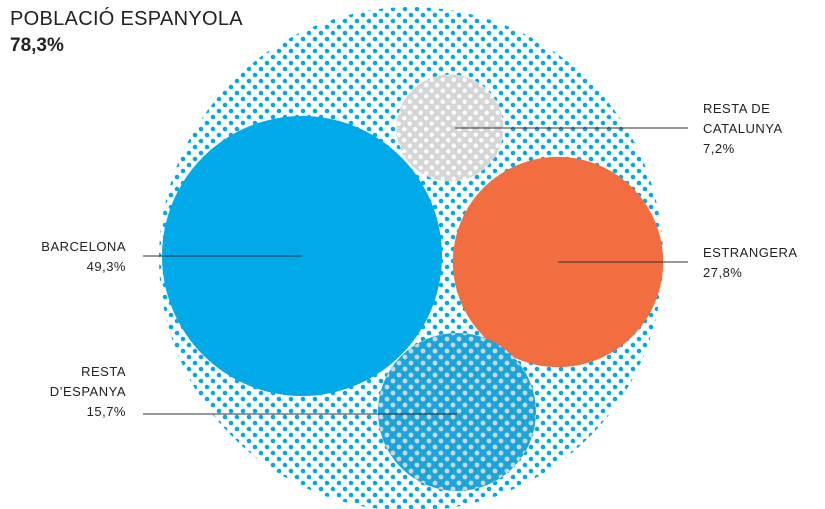  What do you see at coordinates (87, 381) in the screenshot?
I see `category-label: RESTA D’ESPANYA` at bounding box center [87, 381].